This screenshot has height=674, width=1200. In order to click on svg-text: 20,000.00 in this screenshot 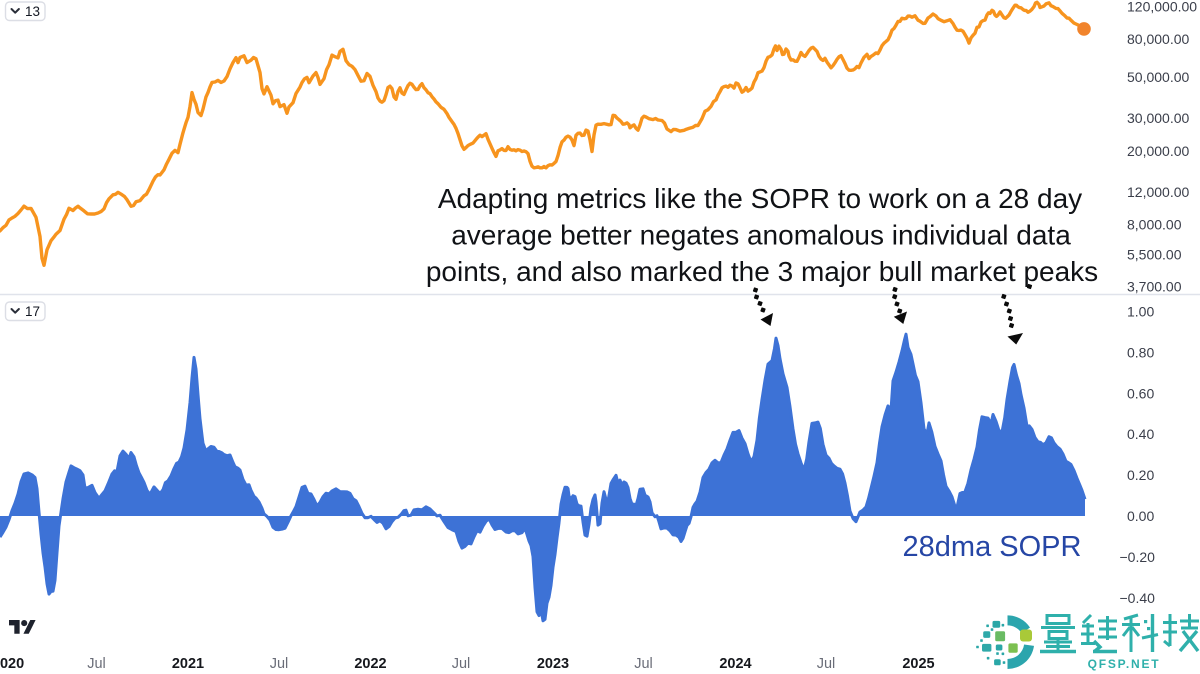, I will do `click(1158, 151)`.